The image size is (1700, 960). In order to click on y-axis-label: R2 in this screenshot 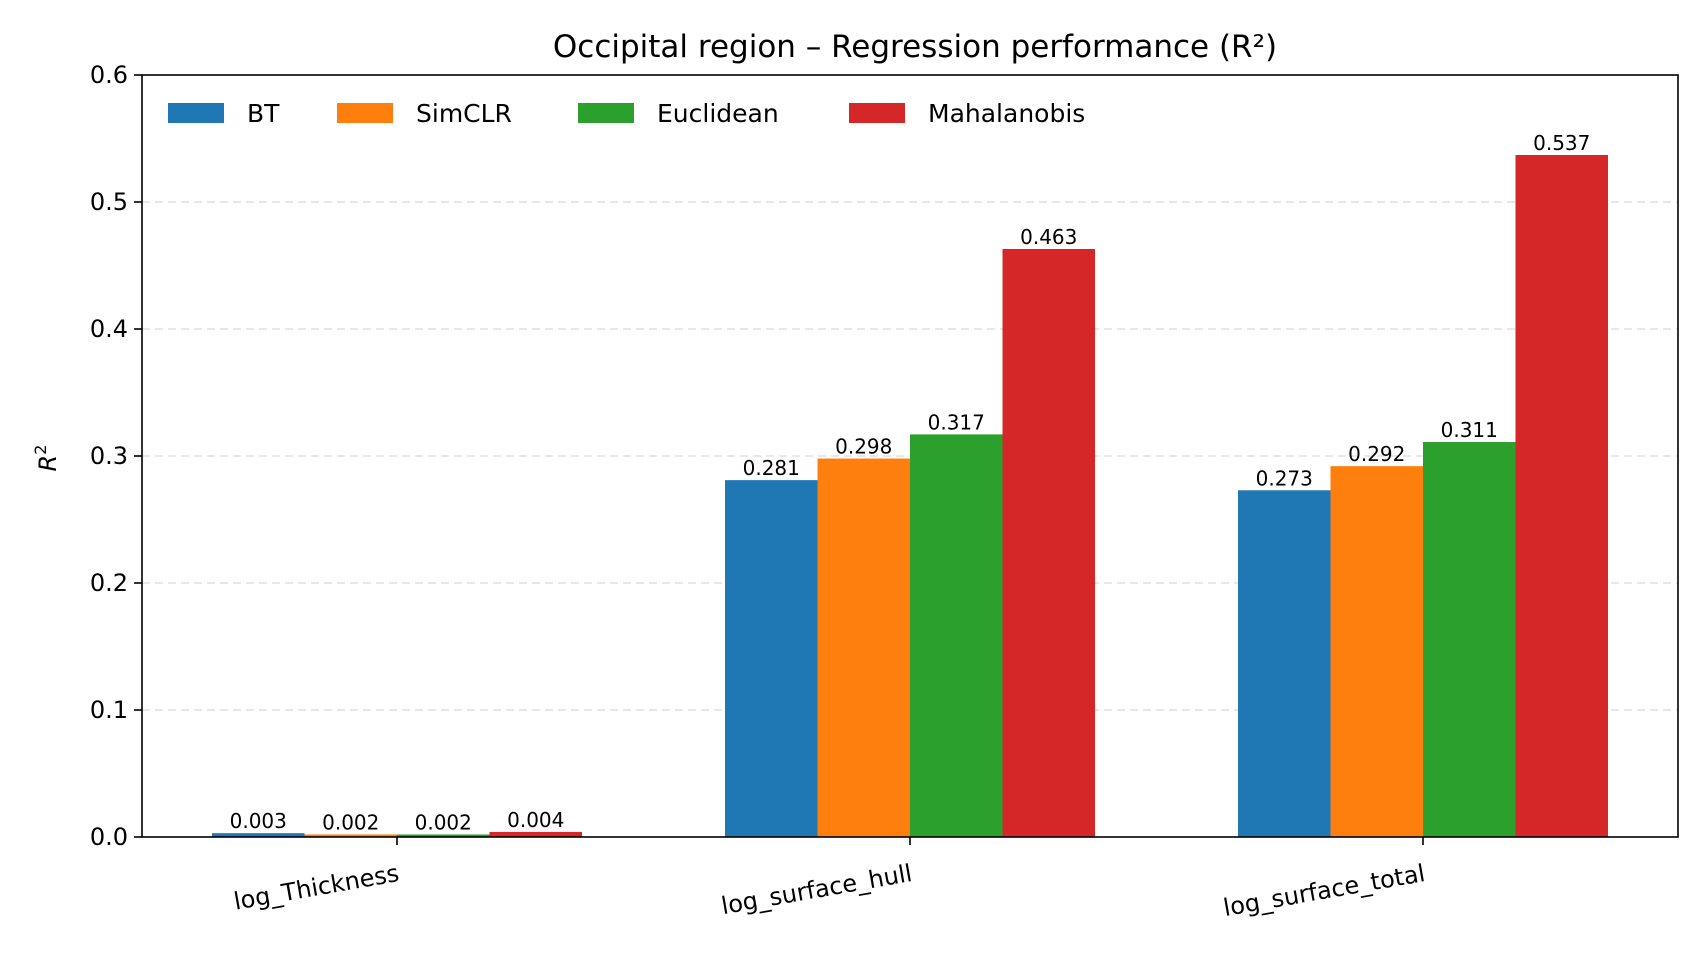, I will do `click(46, 458)`.